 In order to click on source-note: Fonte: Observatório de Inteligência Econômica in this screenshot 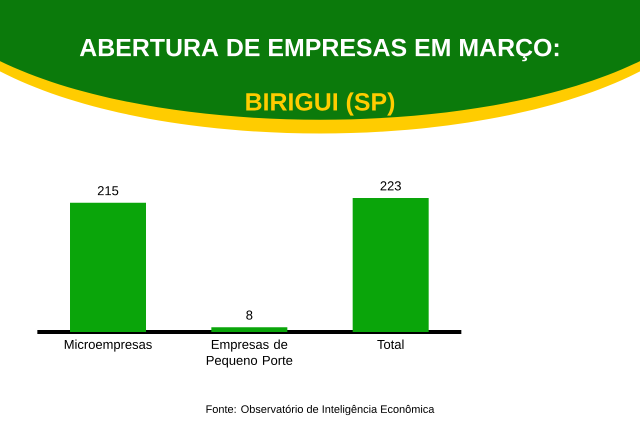, I will do `click(320, 410)`.